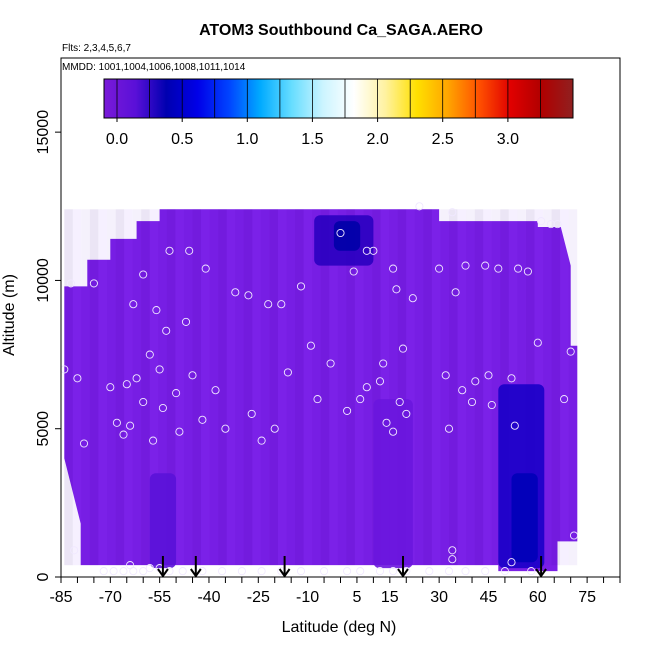  I want to click on y-axis-label: Altitude (m), so click(9, 315).